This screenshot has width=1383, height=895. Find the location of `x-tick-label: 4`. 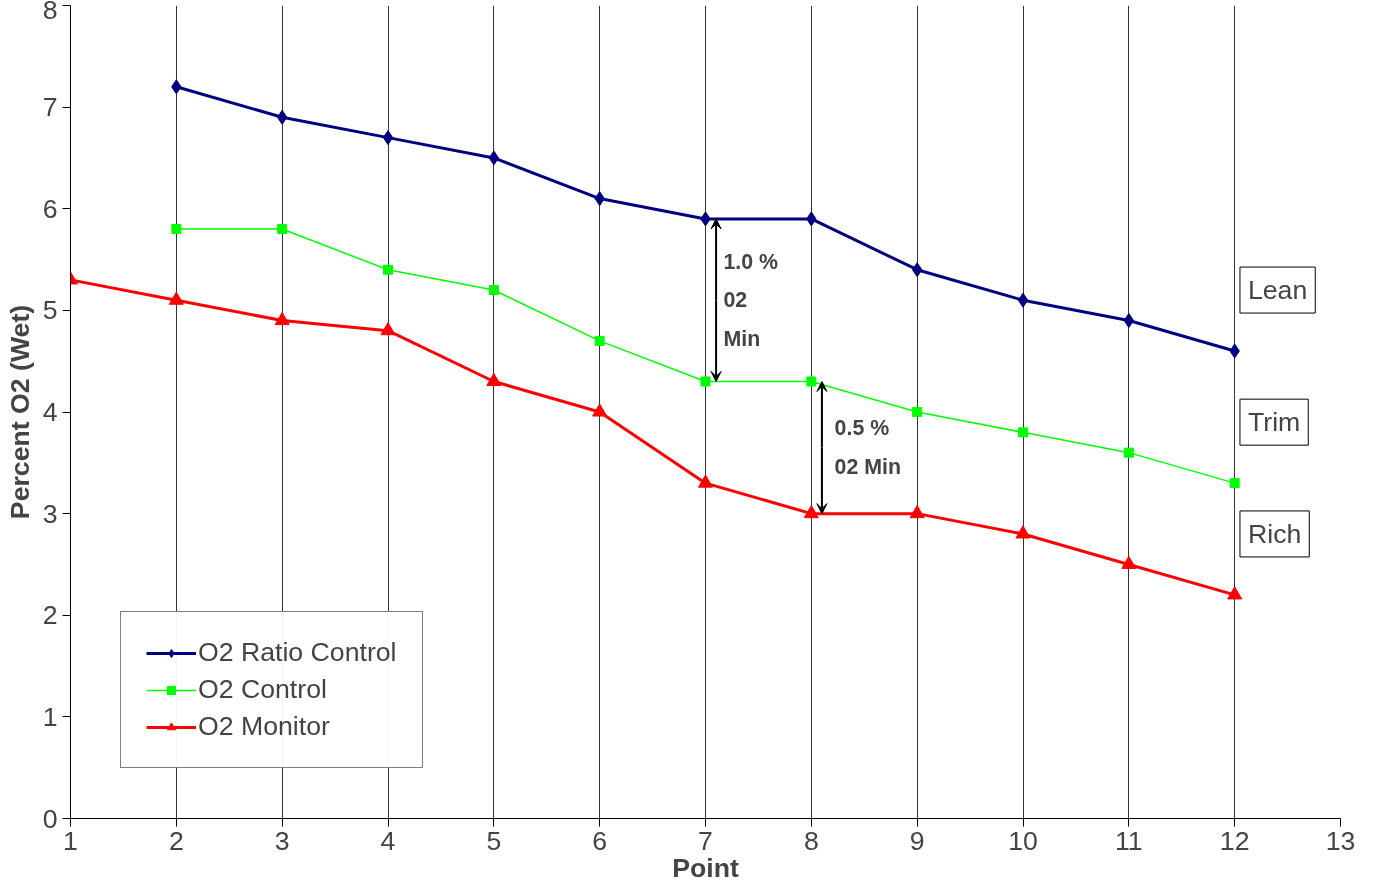

x-tick-label: 4 is located at coordinates (388, 840).